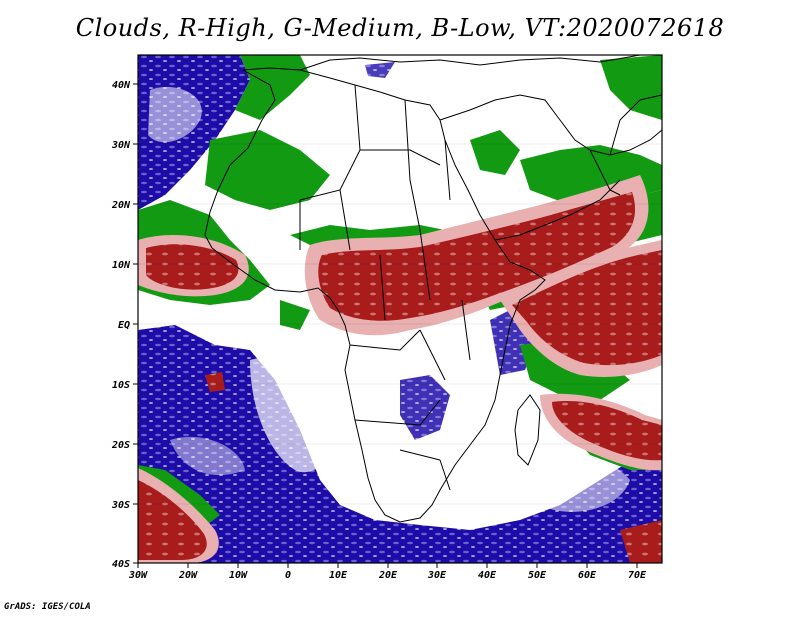 The image size is (800, 618). I want to click on lat-label-40n: 40N, so click(121, 85).